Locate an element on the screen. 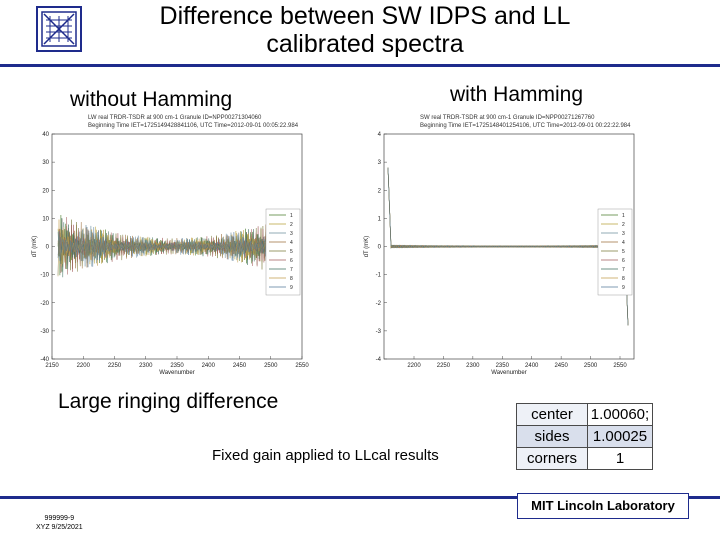  y-tick-label: 30 is located at coordinates (45, 163).